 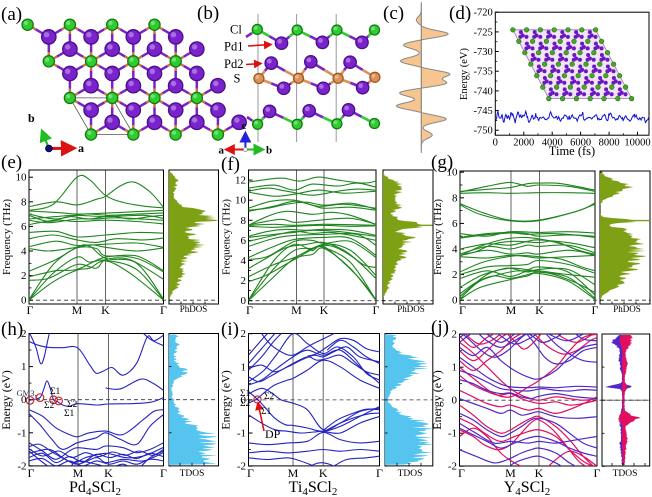 What do you see at coordinates (552, 143) in the screenshot?
I see `svg-text: 4000` at bounding box center [552, 143].